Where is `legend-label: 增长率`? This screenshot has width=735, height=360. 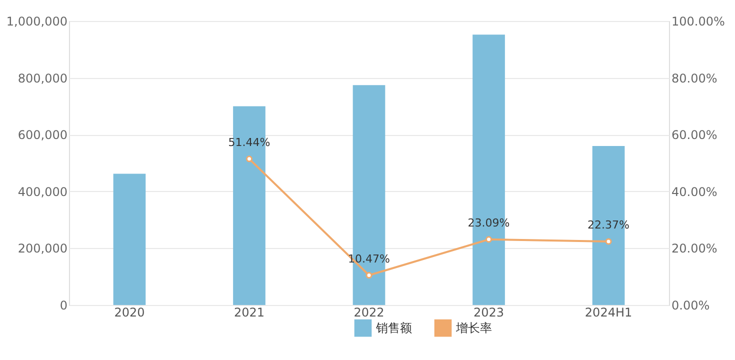 legend-label: 增长率 is located at coordinates (473, 328).